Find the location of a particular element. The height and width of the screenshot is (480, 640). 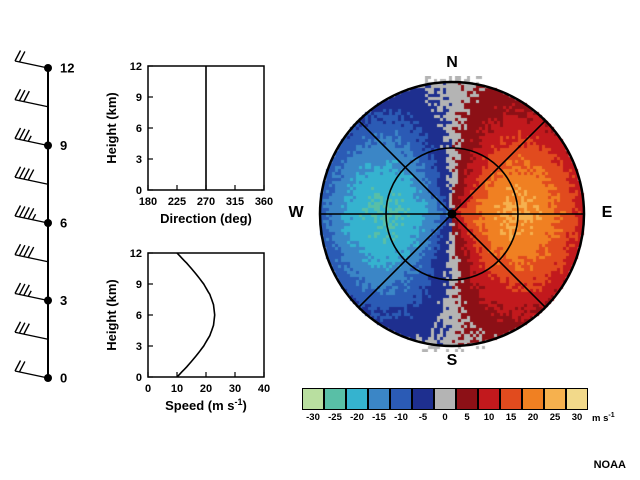

colorbar is located at coordinates (445, 399).